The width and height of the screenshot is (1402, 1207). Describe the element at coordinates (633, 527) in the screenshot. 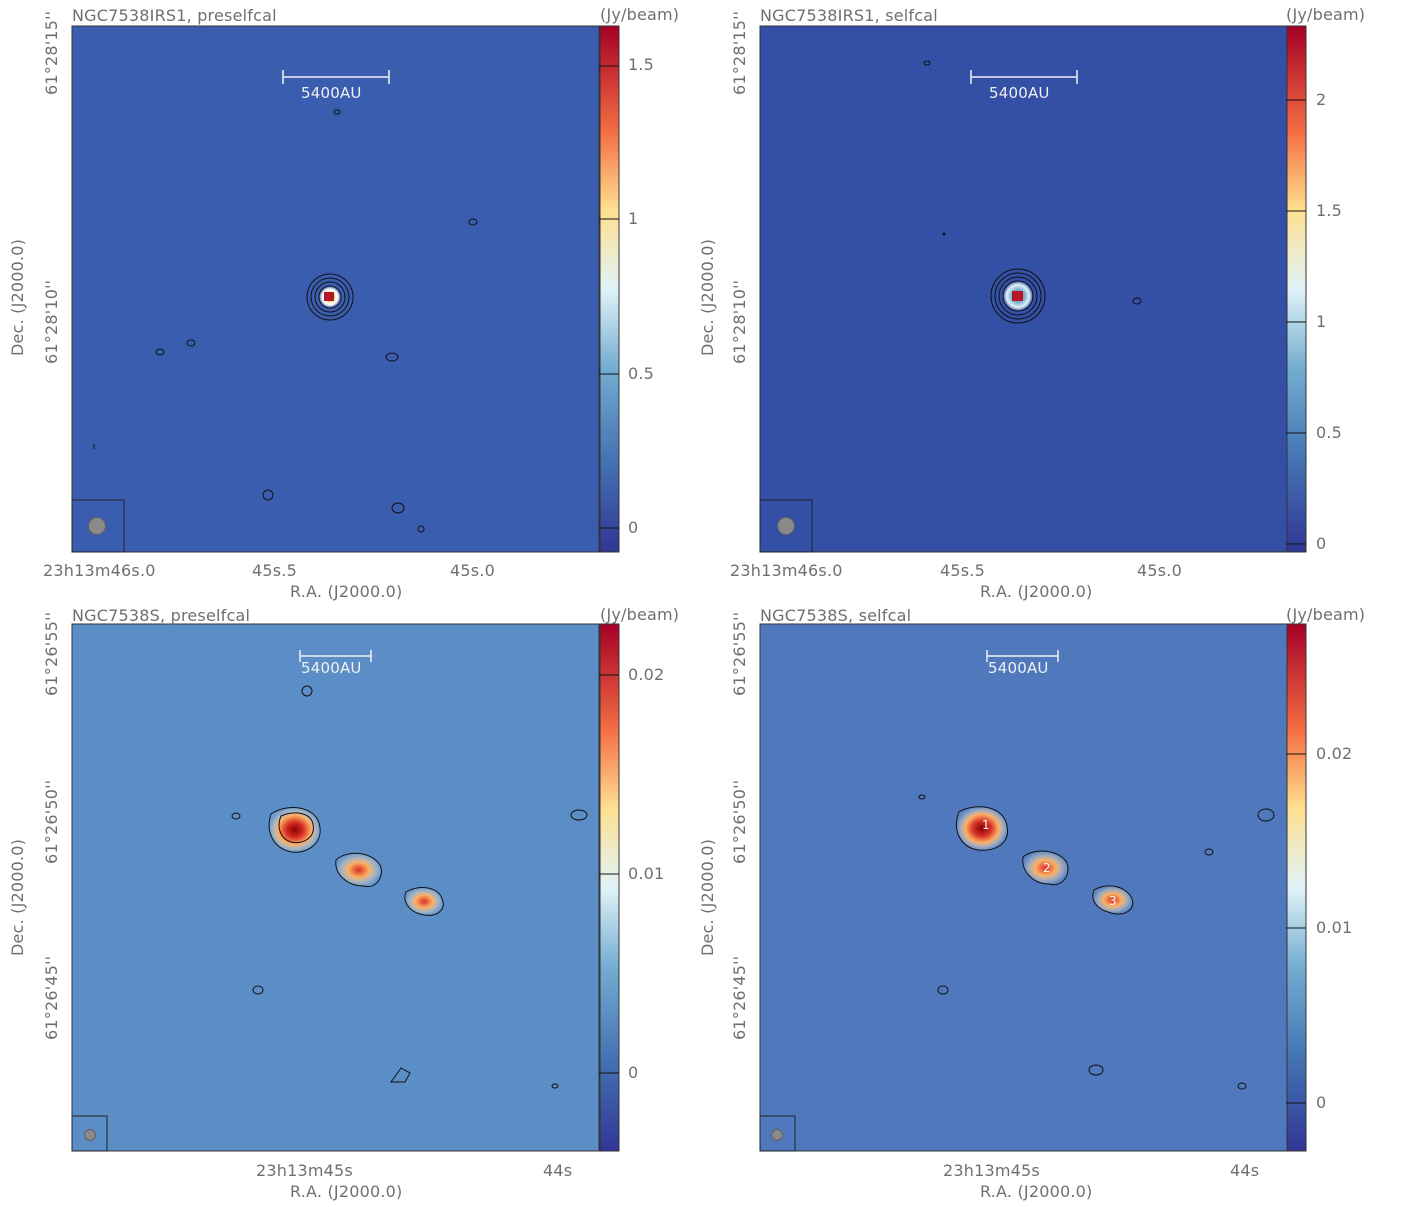

I see `colorbar-tick-4: 0` at that location.